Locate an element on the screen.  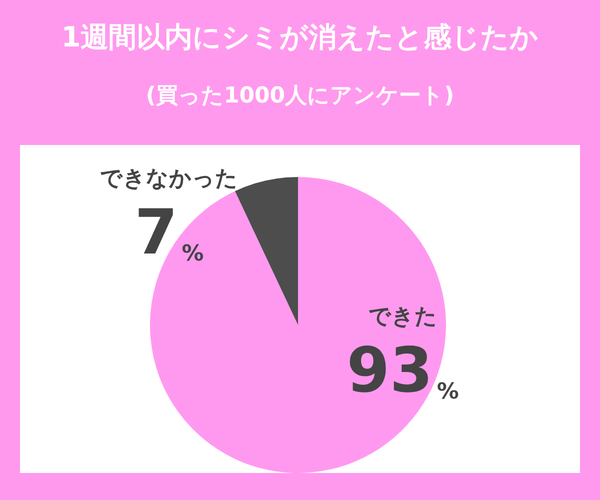
chart-title: 1週間以内にシミが消えたと感じたか is located at coordinates (300, 37).